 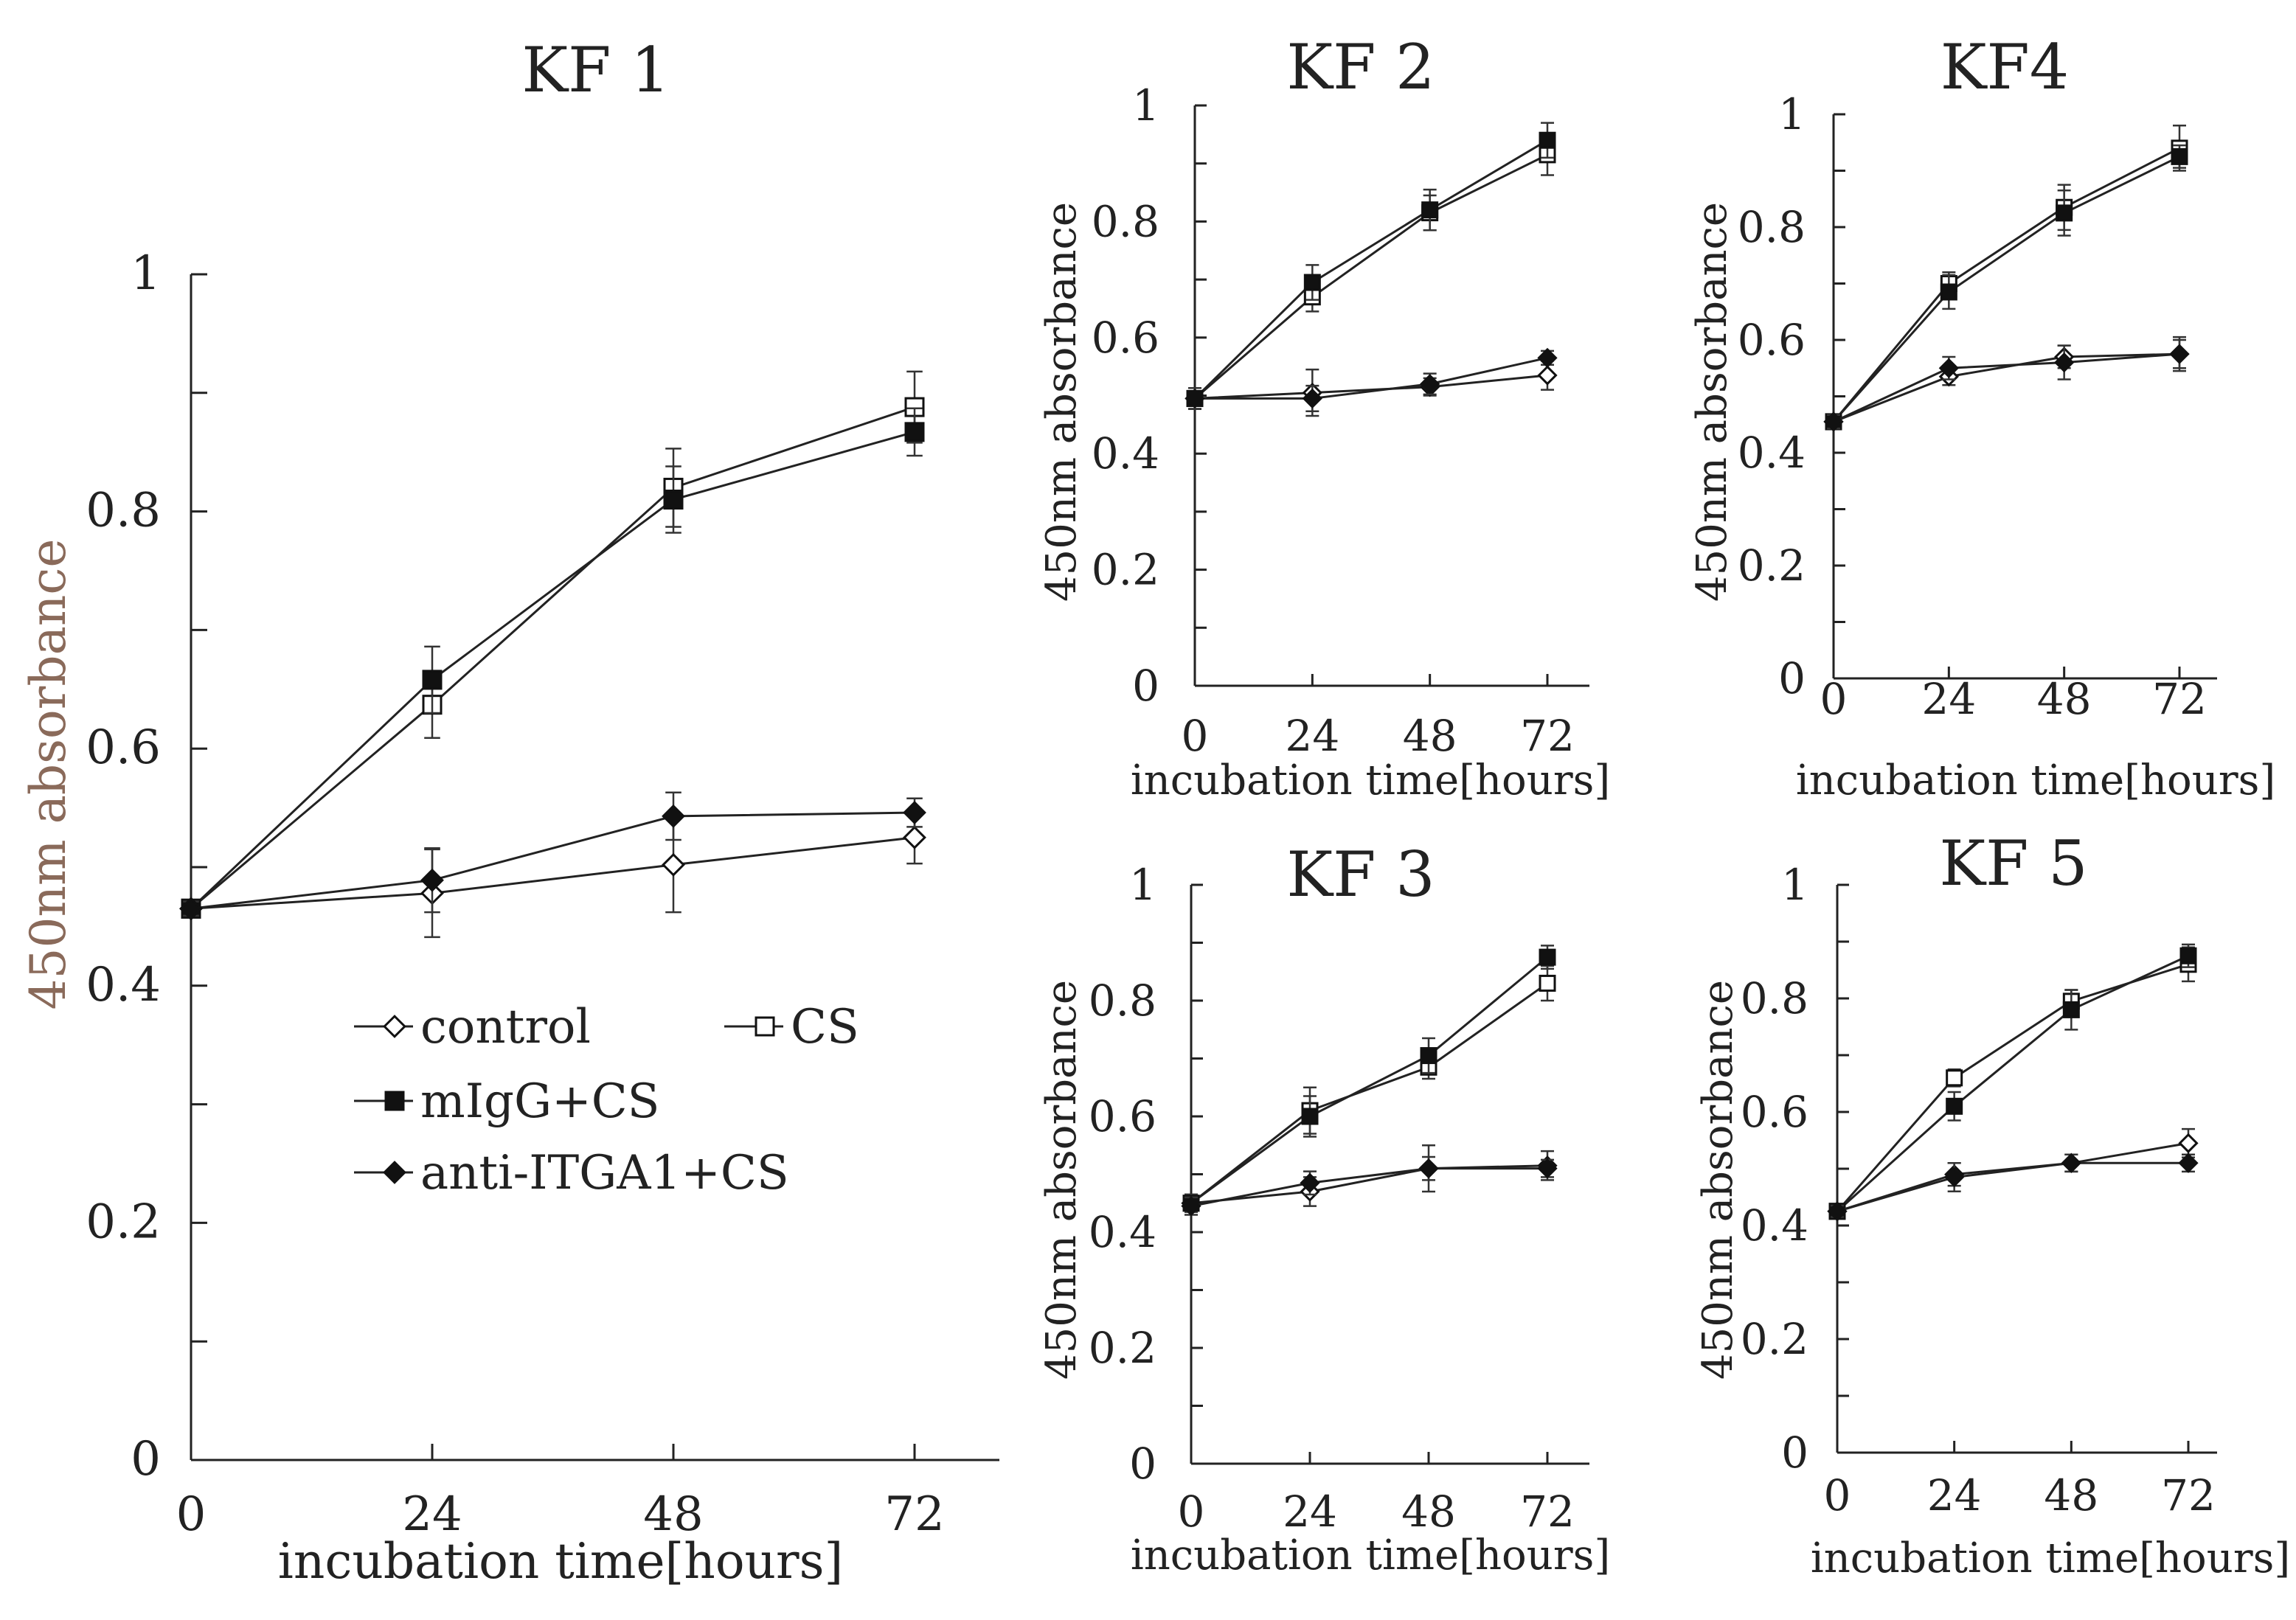 What do you see at coordinates (571, 1173) in the screenshot?
I see `legend-entry-anti-ITGA1+CS: anti-ITGA1+CS` at bounding box center [571, 1173].